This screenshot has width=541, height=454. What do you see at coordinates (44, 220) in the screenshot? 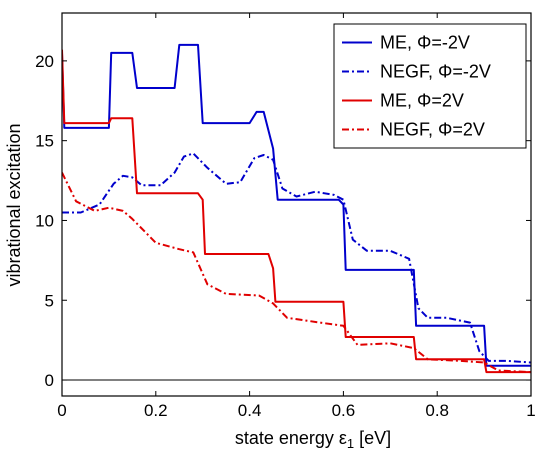
I see `y-tick-label-2: 10` at bounding box center [44, 220].